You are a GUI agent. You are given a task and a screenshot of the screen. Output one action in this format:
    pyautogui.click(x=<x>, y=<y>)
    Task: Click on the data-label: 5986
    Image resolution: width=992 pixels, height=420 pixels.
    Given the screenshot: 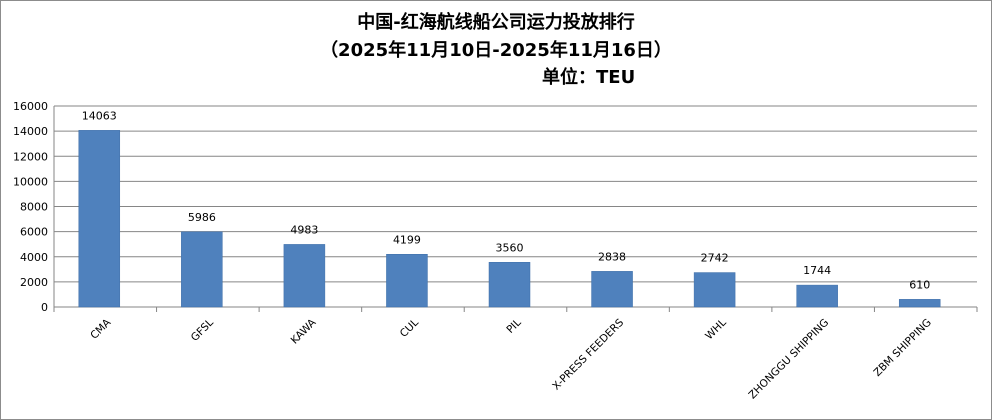 What is the action you would take?
    pyautogui.click(x=202, y=217)
    